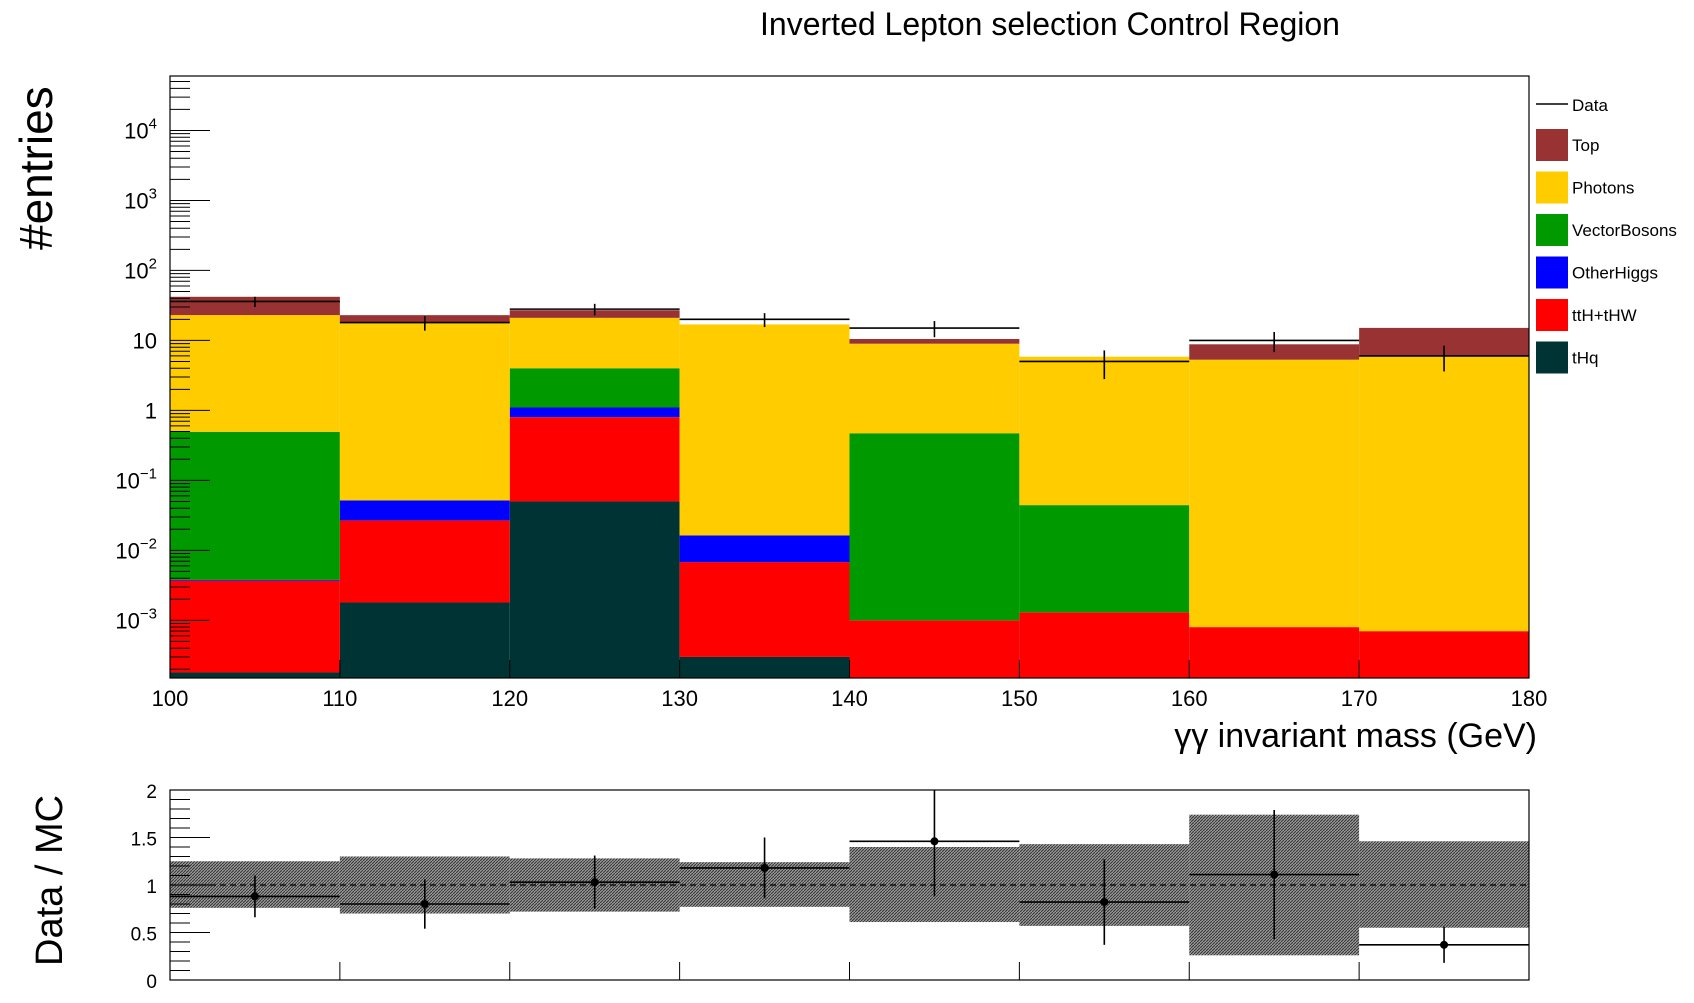 The image size is (1694, 1003). Describe the element at coordinates (679, 698) in the screenshot. I see `x-tick-label: 130` at that location.